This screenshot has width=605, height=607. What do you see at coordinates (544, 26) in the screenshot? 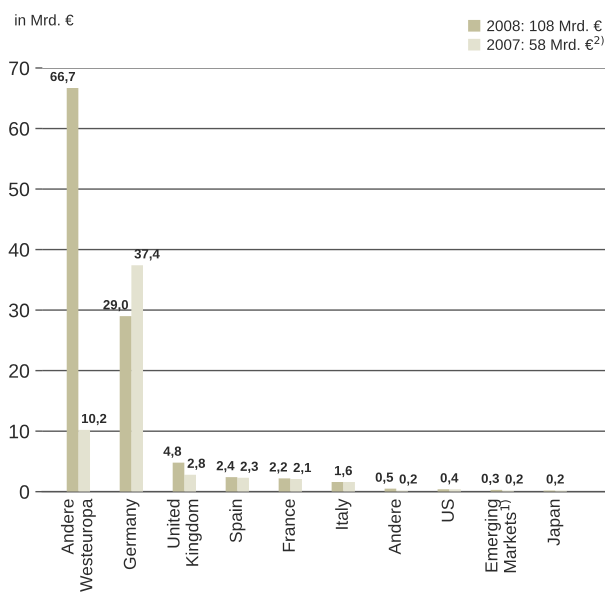
I see `legend-label: 2008: 108 Mrd. €` at bounding box center [544, 26].